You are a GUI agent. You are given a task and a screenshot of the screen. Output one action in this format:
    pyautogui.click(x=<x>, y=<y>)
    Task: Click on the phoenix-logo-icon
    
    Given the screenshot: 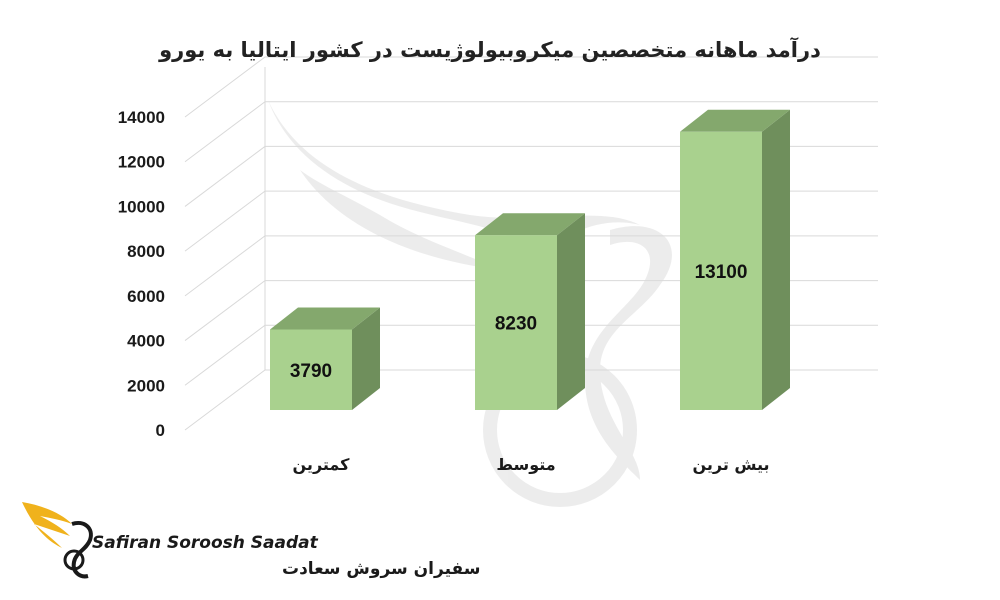 What is the action you would take?
    pyautogui.click(x=57, y=540)
    